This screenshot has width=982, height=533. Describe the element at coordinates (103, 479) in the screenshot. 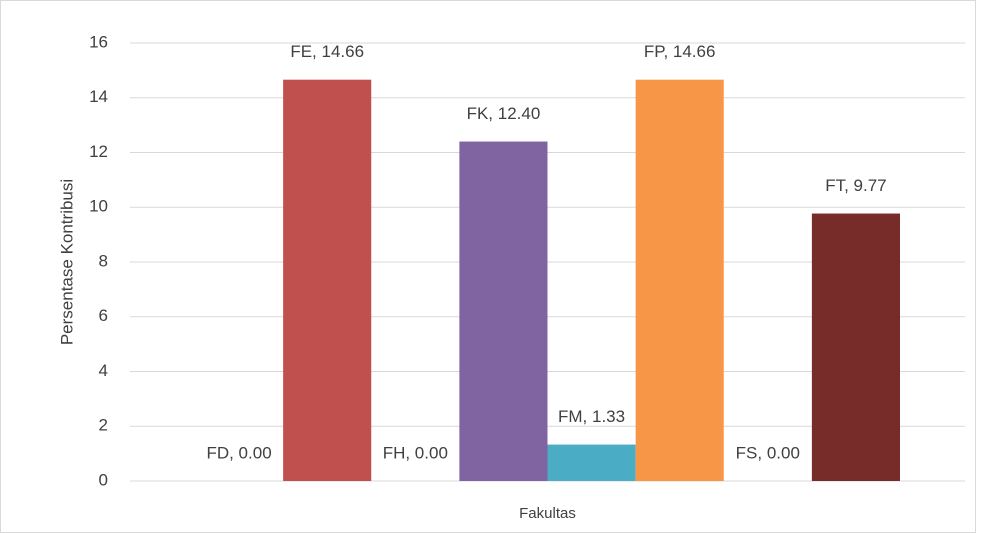

I see `y-tick-label: 0` at that location.